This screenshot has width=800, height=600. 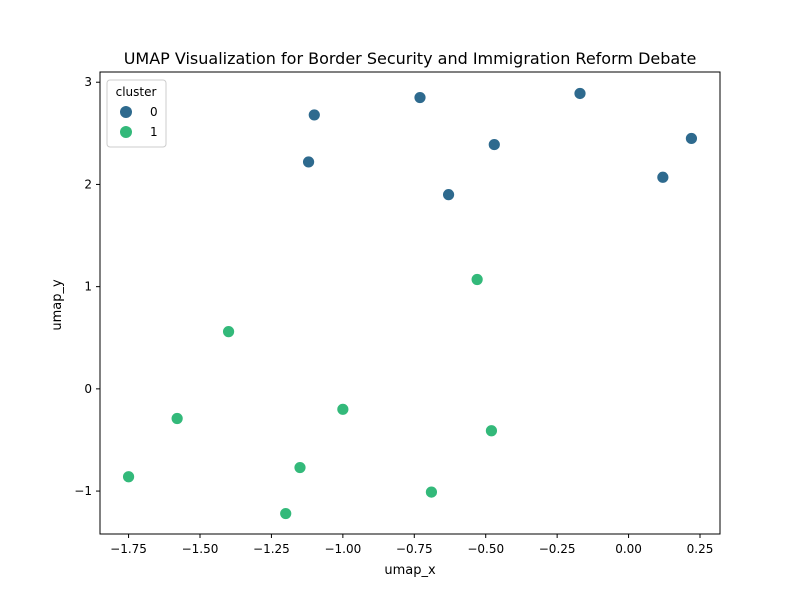 What do you see at coordinates (88, 82) in the screenshot?
I see `y-tick-label: 3` at bounding box center [88, 82].